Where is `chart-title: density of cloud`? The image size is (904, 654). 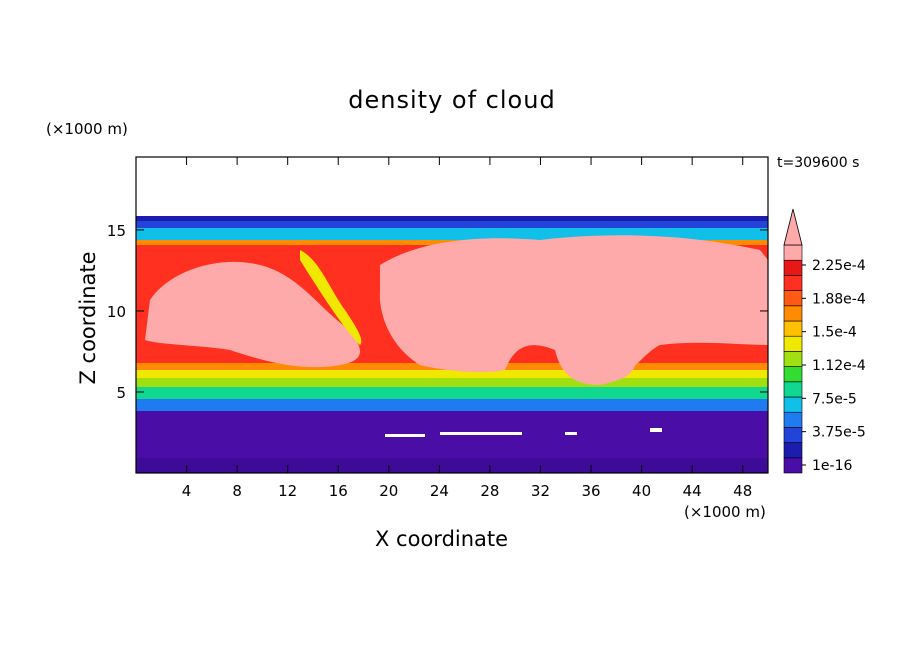 chart-title: density of cloud is located at coordinates (452, 100).